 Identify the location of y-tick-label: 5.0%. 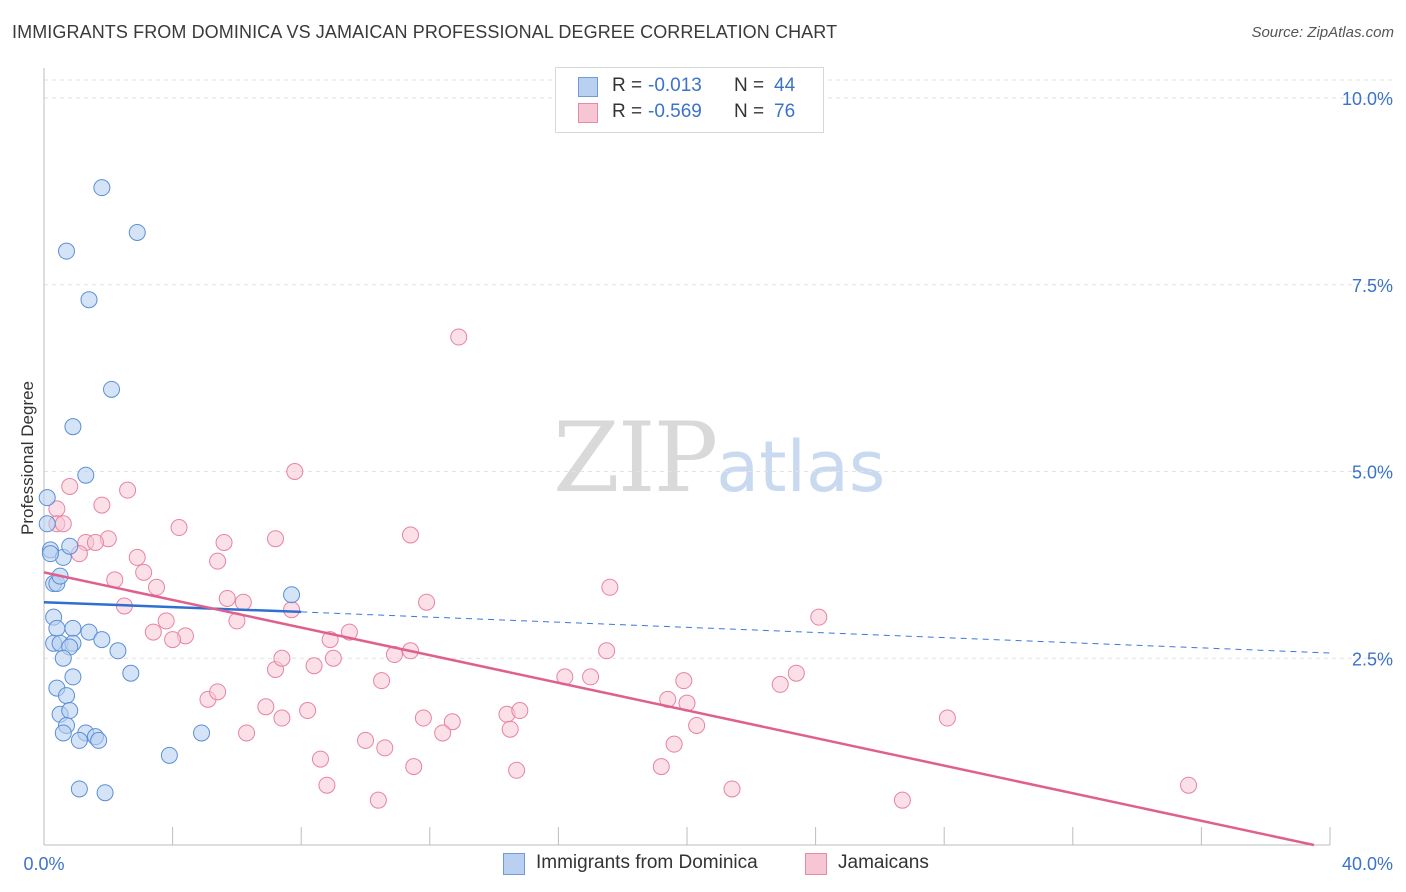
(1372, 473).